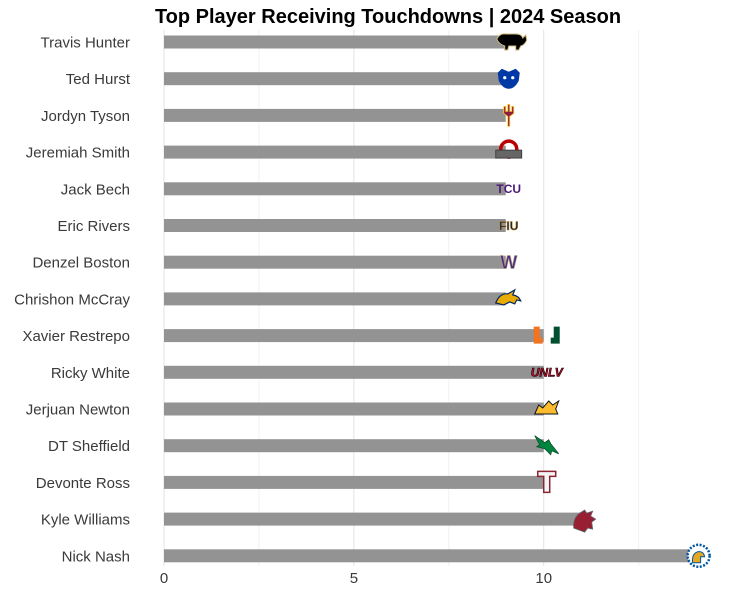 The image size is (729, 591). I want to click on category-label: Kyle Williams, so click(85, 520).